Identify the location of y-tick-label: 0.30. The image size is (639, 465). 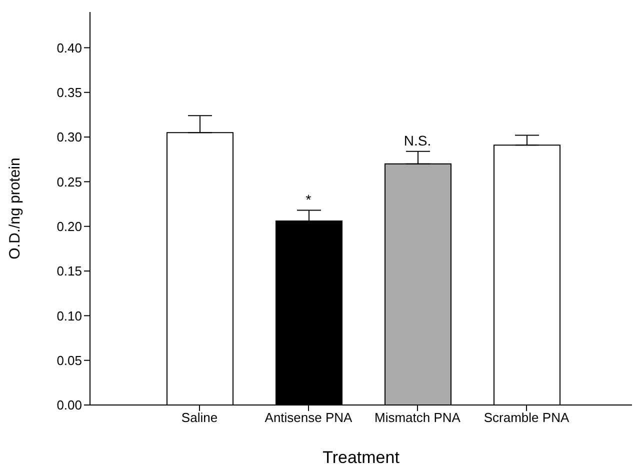
(69, 137).